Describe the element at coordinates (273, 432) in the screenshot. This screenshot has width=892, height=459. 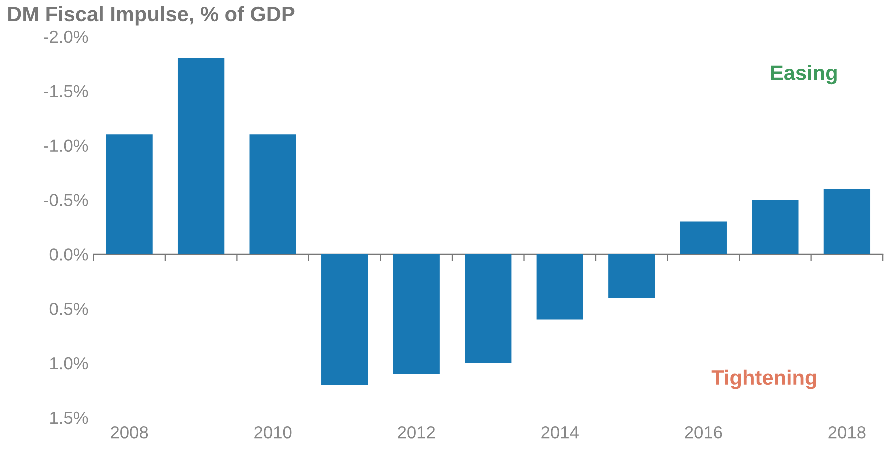
I see `x-tick-label: 2010` at that location.